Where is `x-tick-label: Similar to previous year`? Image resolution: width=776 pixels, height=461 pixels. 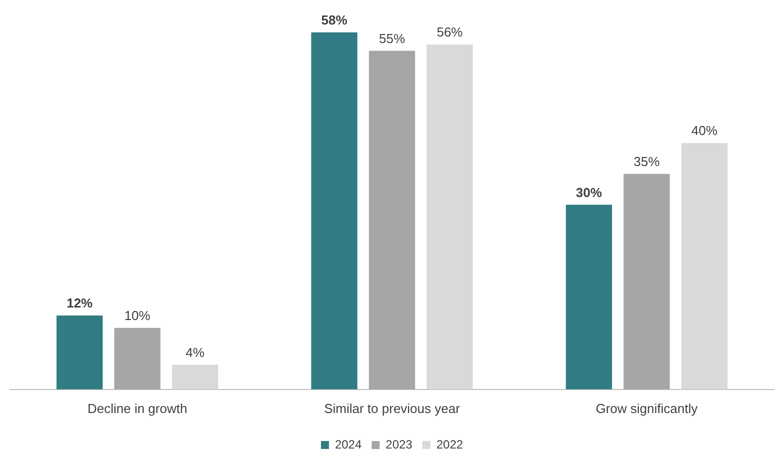
x-tick-label: Similar to previous year is located at coordinates (392, 408).